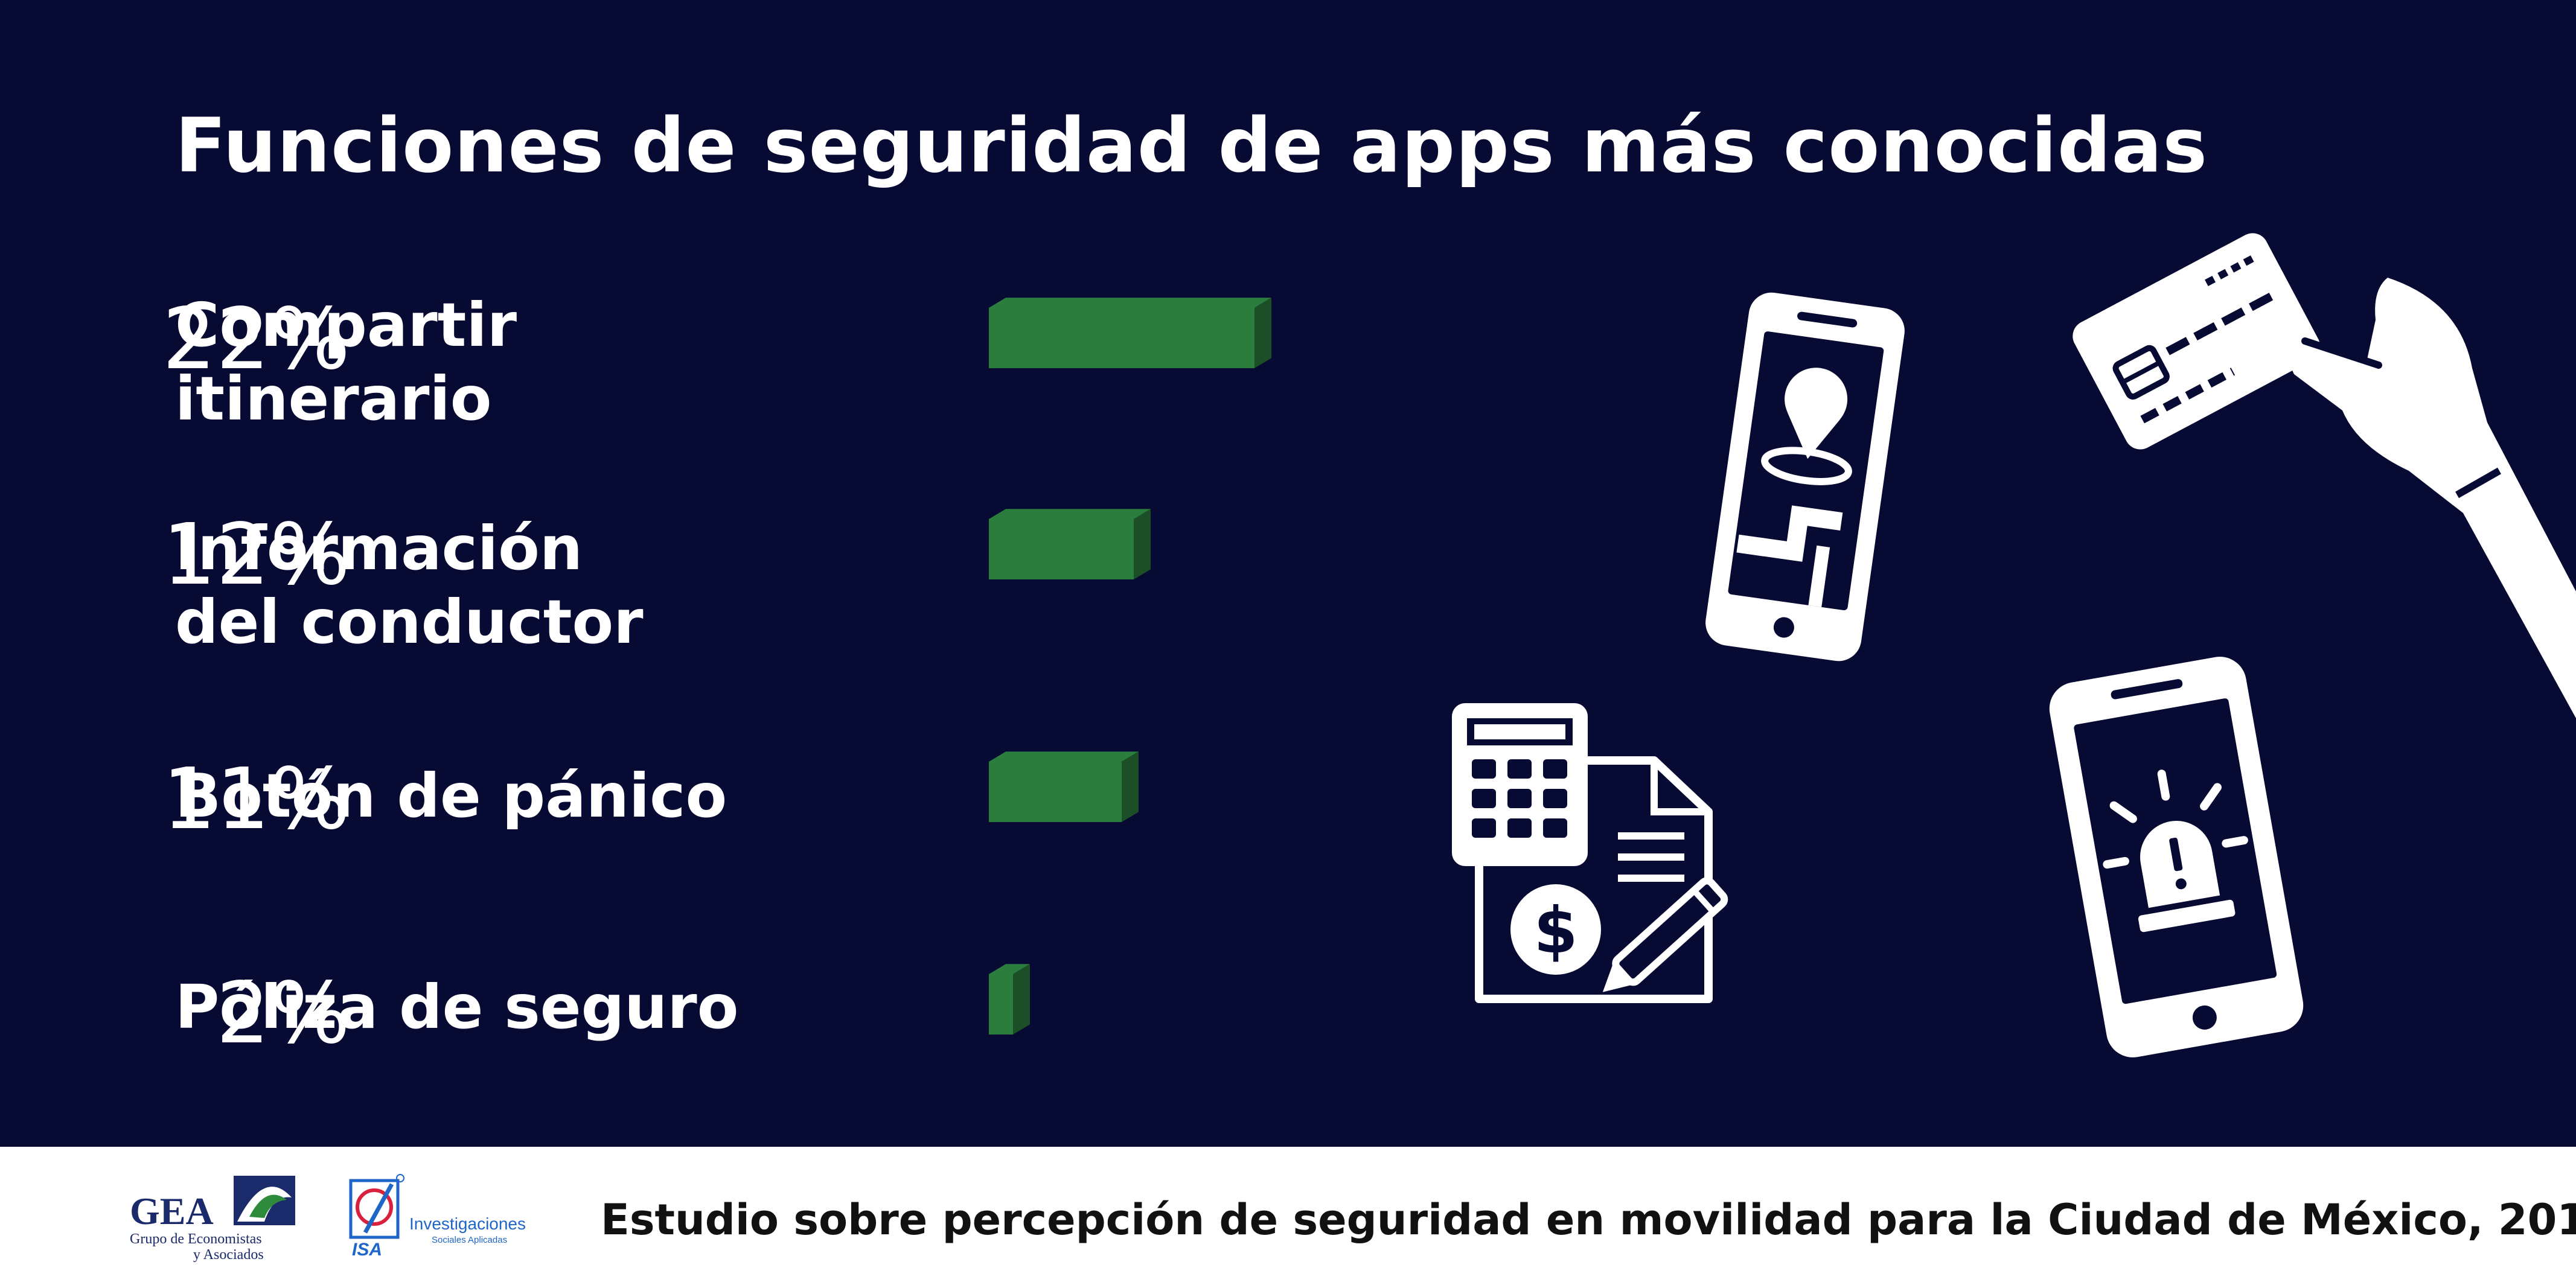 The image size is (2576, 1288). Describe the element at coordinates (196, 1239) in the screenshot. I see `gea-logo-line-1: Grupo de Economistas` at that location.